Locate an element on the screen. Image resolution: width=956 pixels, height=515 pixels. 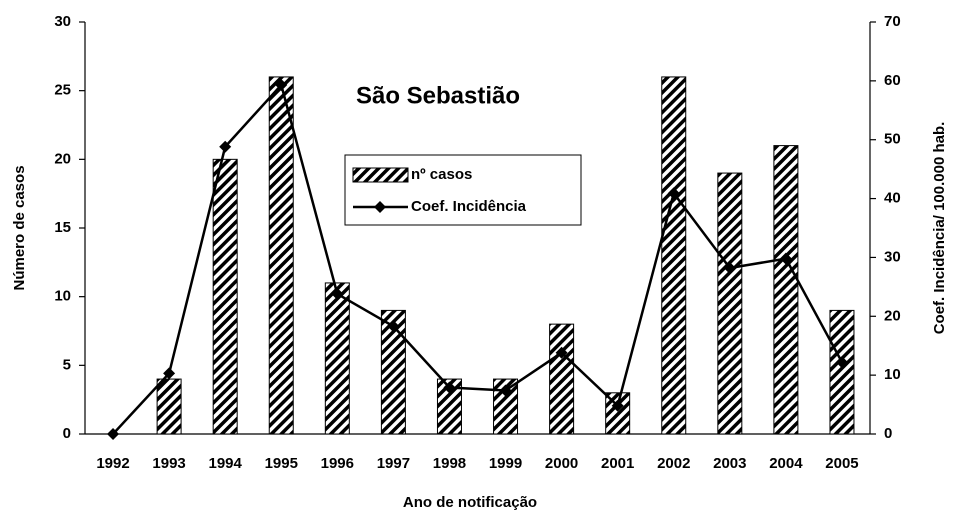
y2-tick-label: 70 is located at coordinates (892, 21).